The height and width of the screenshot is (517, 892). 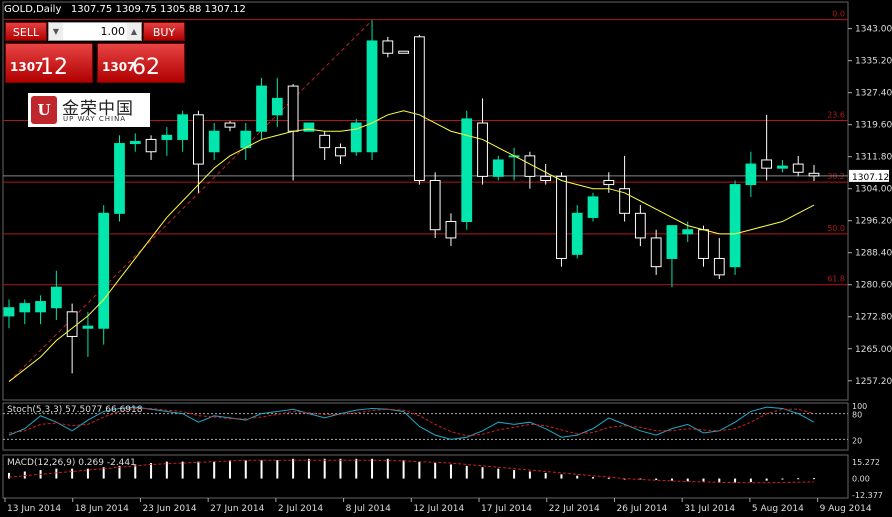 What do you see at coordinates (641, 509) in the screenshot?
I see `x-tick-label: 26 Jul 2014` at bounding box center [641, 509].